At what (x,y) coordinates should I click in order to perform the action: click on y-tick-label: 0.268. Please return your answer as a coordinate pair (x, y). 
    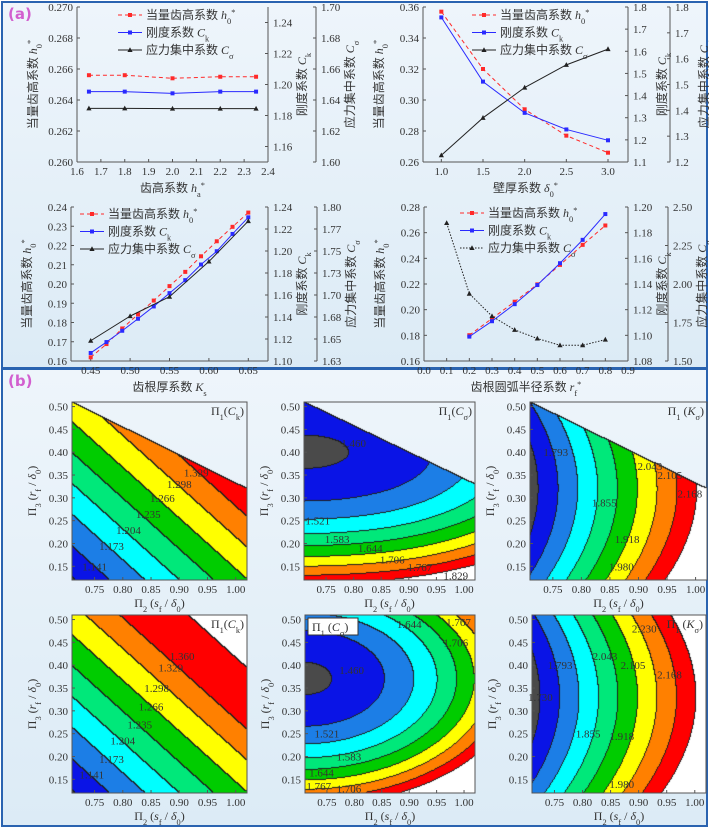
    Looking at the image, I should click on (60, 39).